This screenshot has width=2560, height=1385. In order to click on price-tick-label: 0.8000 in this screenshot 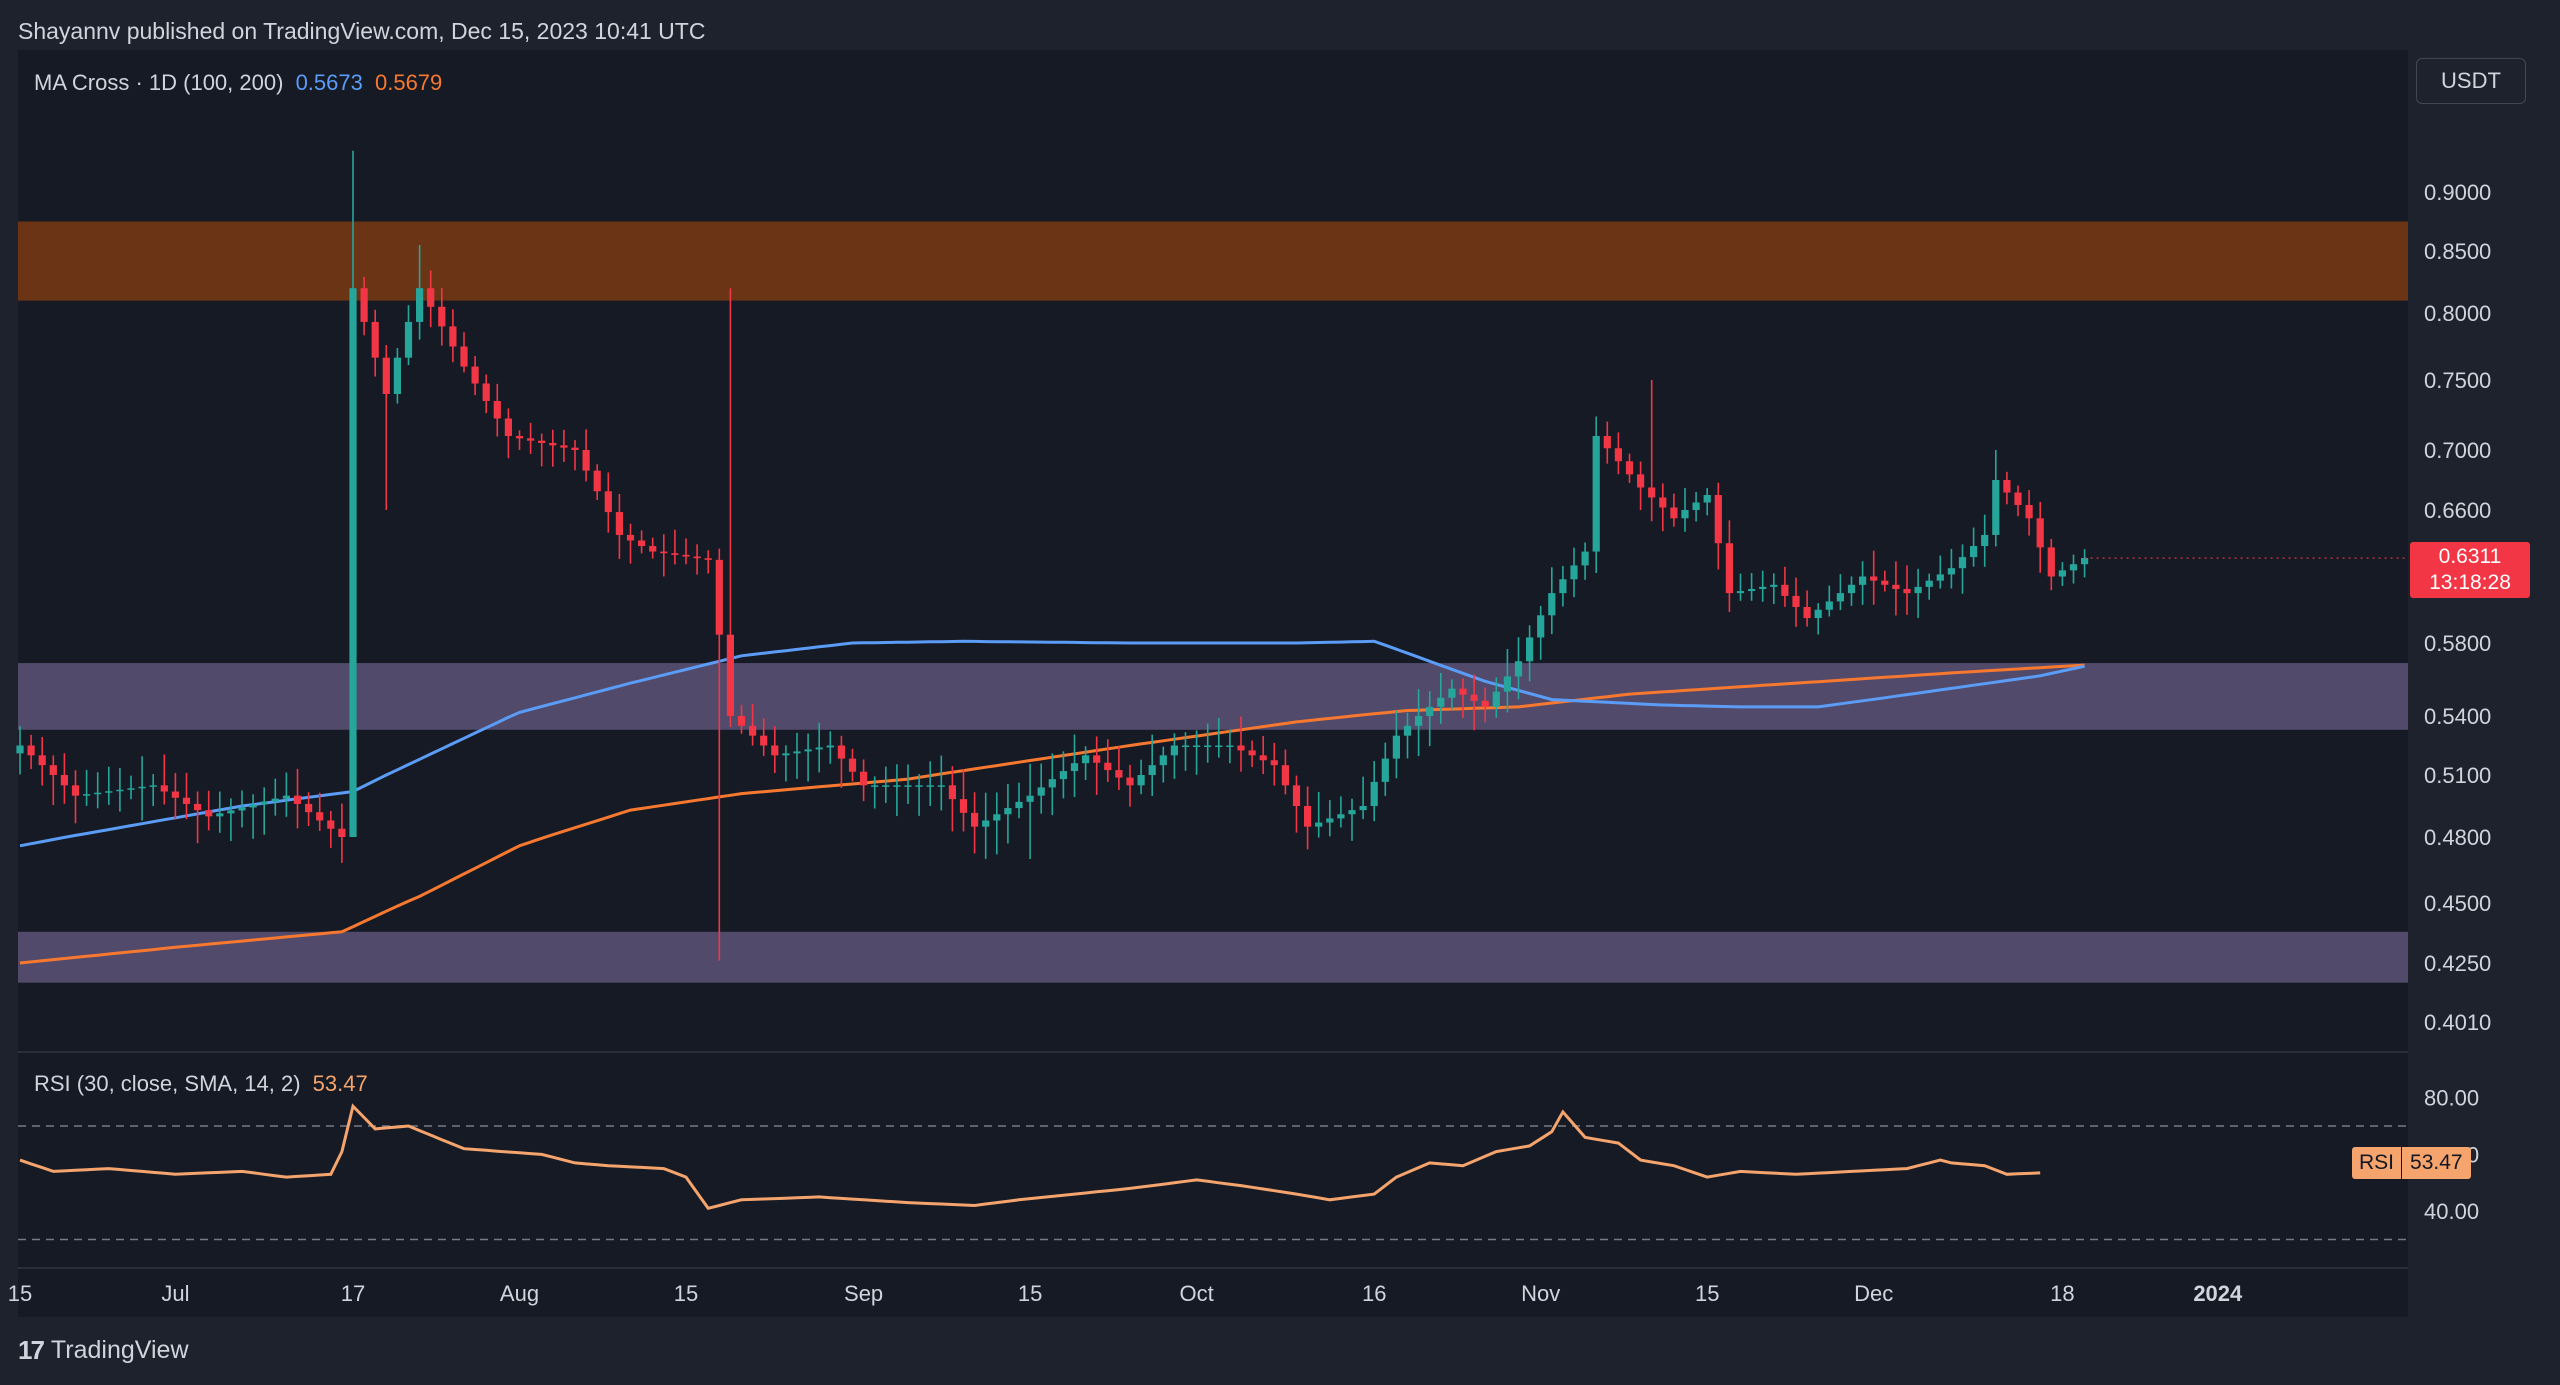, I will do `click(2457, 313)`.